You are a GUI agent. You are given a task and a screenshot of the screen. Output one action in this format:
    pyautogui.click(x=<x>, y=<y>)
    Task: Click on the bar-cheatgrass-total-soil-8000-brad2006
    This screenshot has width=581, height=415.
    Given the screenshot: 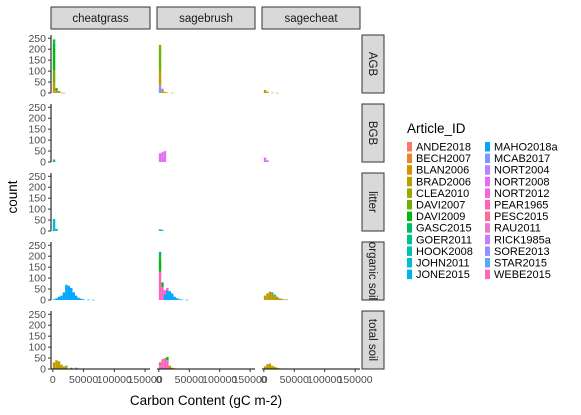 What is the action you would take?
    pyautogui.click(x=59, y=365)
    